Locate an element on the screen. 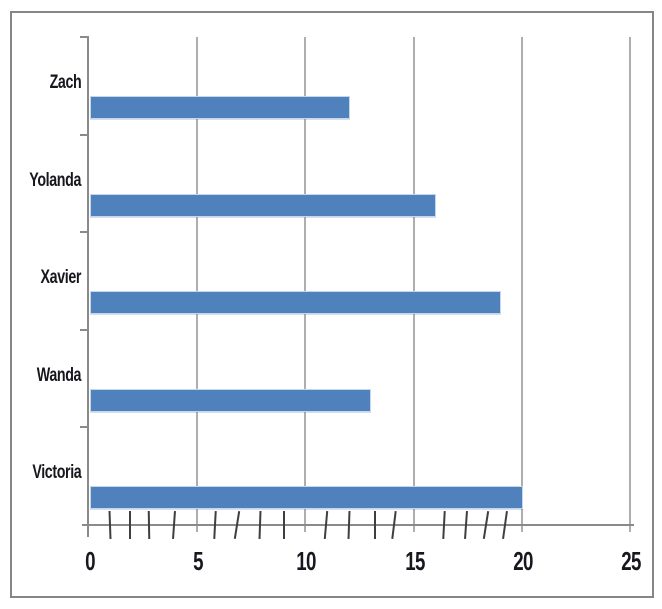 The height and width of the screenshot is (609, 662). bar-victoria is located at coordinates (306, 497).